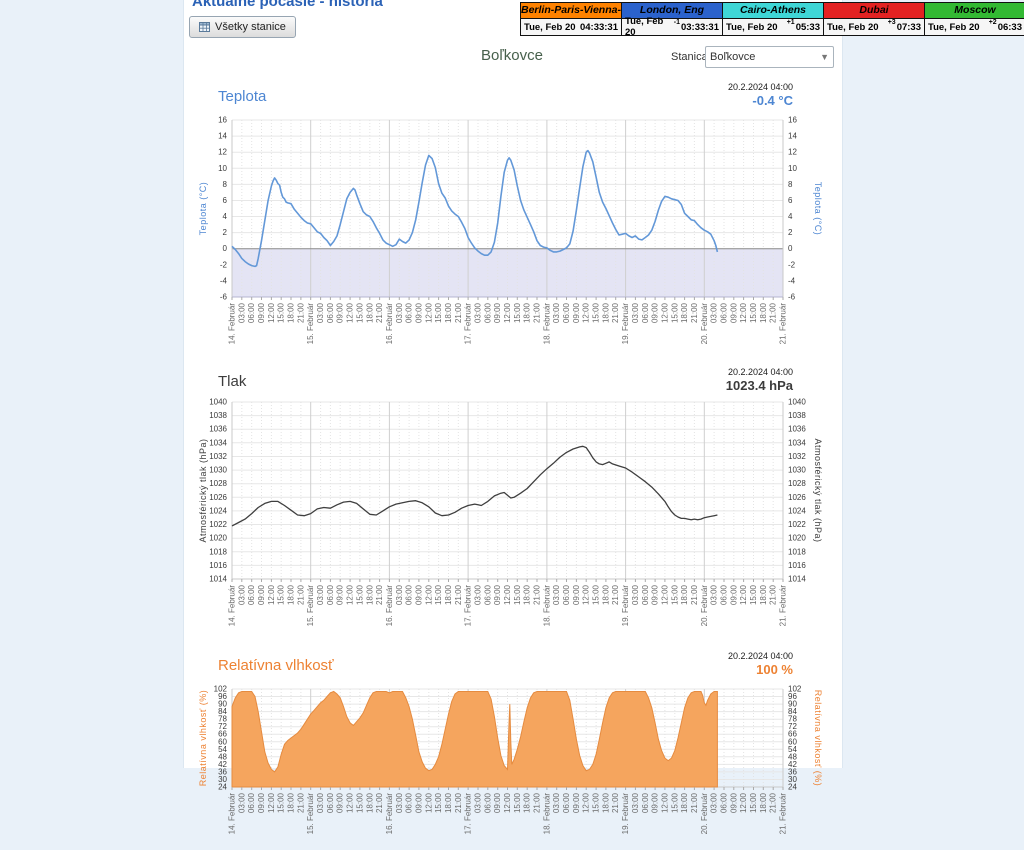 The height and width of the screenshot is (850, 1024). Describe the element at coordinates (222, 749) in the screenshot. I see `svg-text: 54` at that location.